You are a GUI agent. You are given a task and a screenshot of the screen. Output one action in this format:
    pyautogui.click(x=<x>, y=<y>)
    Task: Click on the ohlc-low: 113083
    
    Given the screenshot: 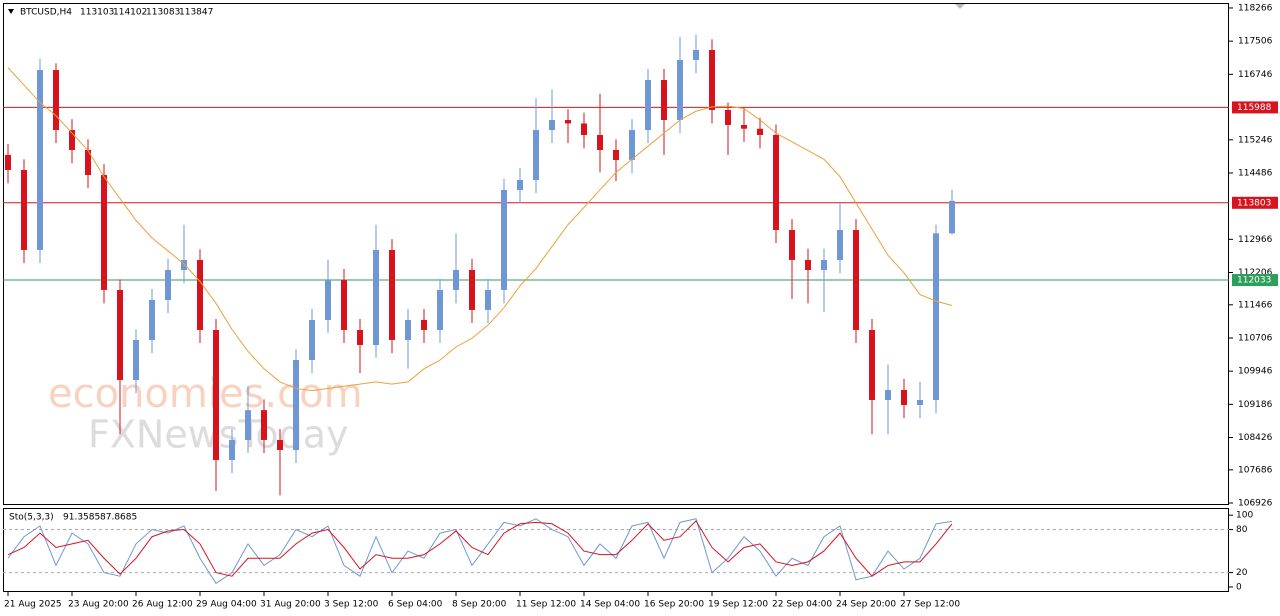 What is the action you would take?
    pyautogui.click(x=163, y=13)
    